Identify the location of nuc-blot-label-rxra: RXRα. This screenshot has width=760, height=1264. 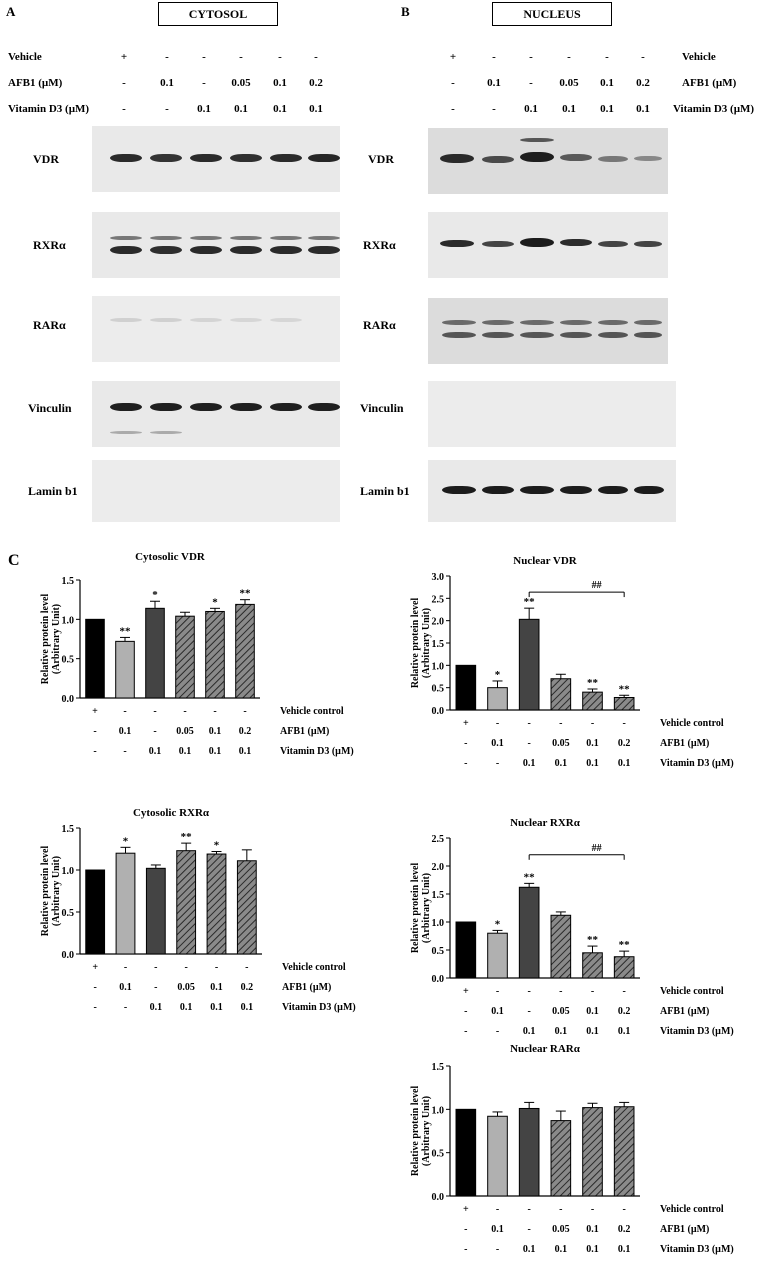
(379, 245).